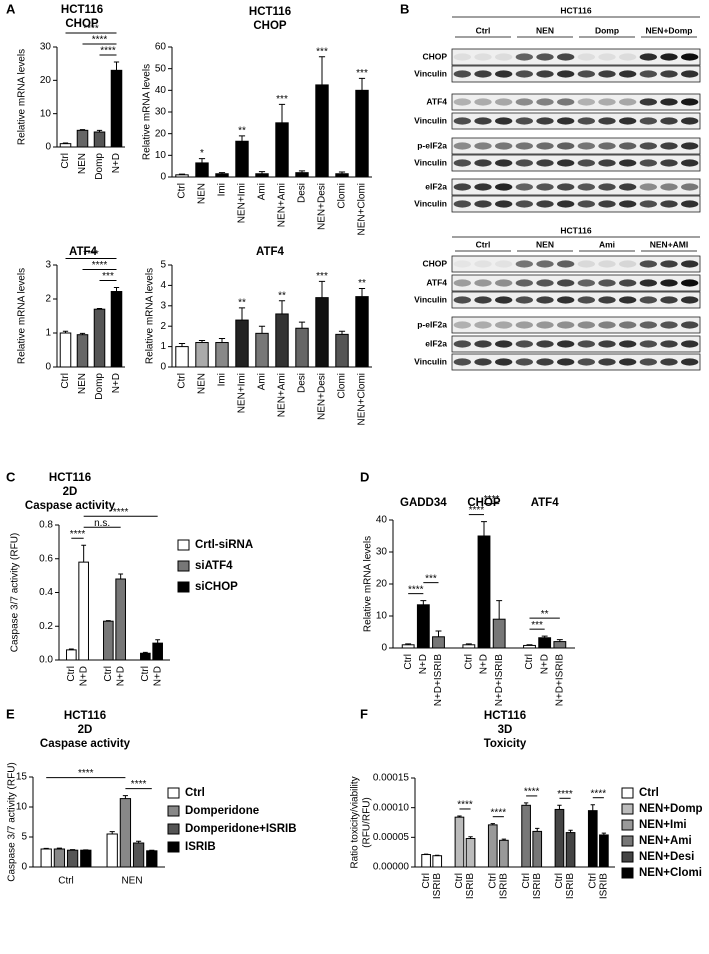  I want to click on significance: ***, so click(322, 51).